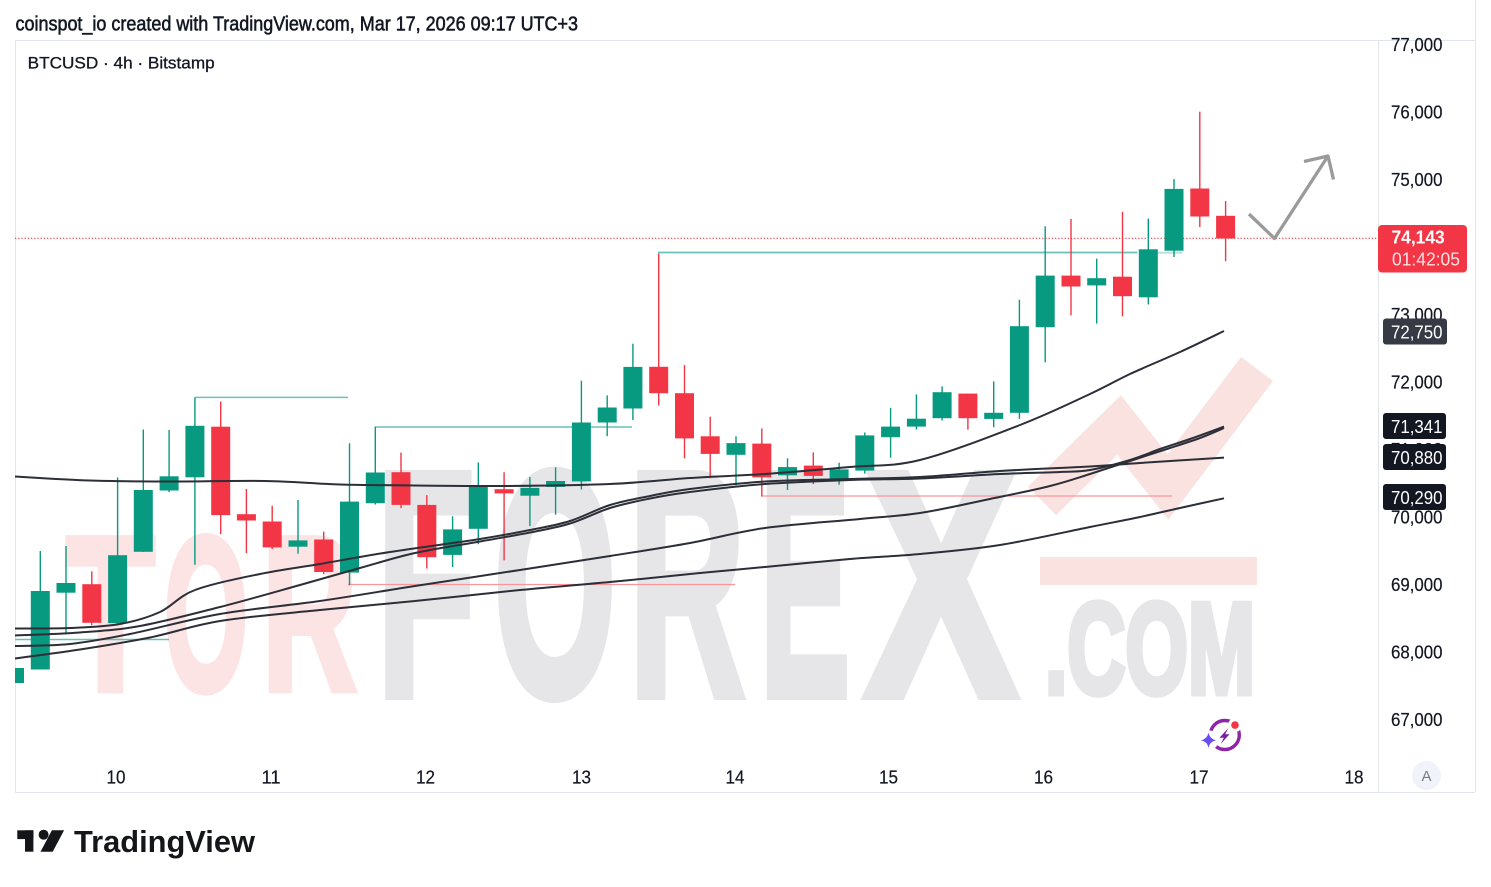  What do you see at coordinates (1417, 584) in the screenshot?
I see `svg-text: 69,000` at bounding box center [1417, 584].